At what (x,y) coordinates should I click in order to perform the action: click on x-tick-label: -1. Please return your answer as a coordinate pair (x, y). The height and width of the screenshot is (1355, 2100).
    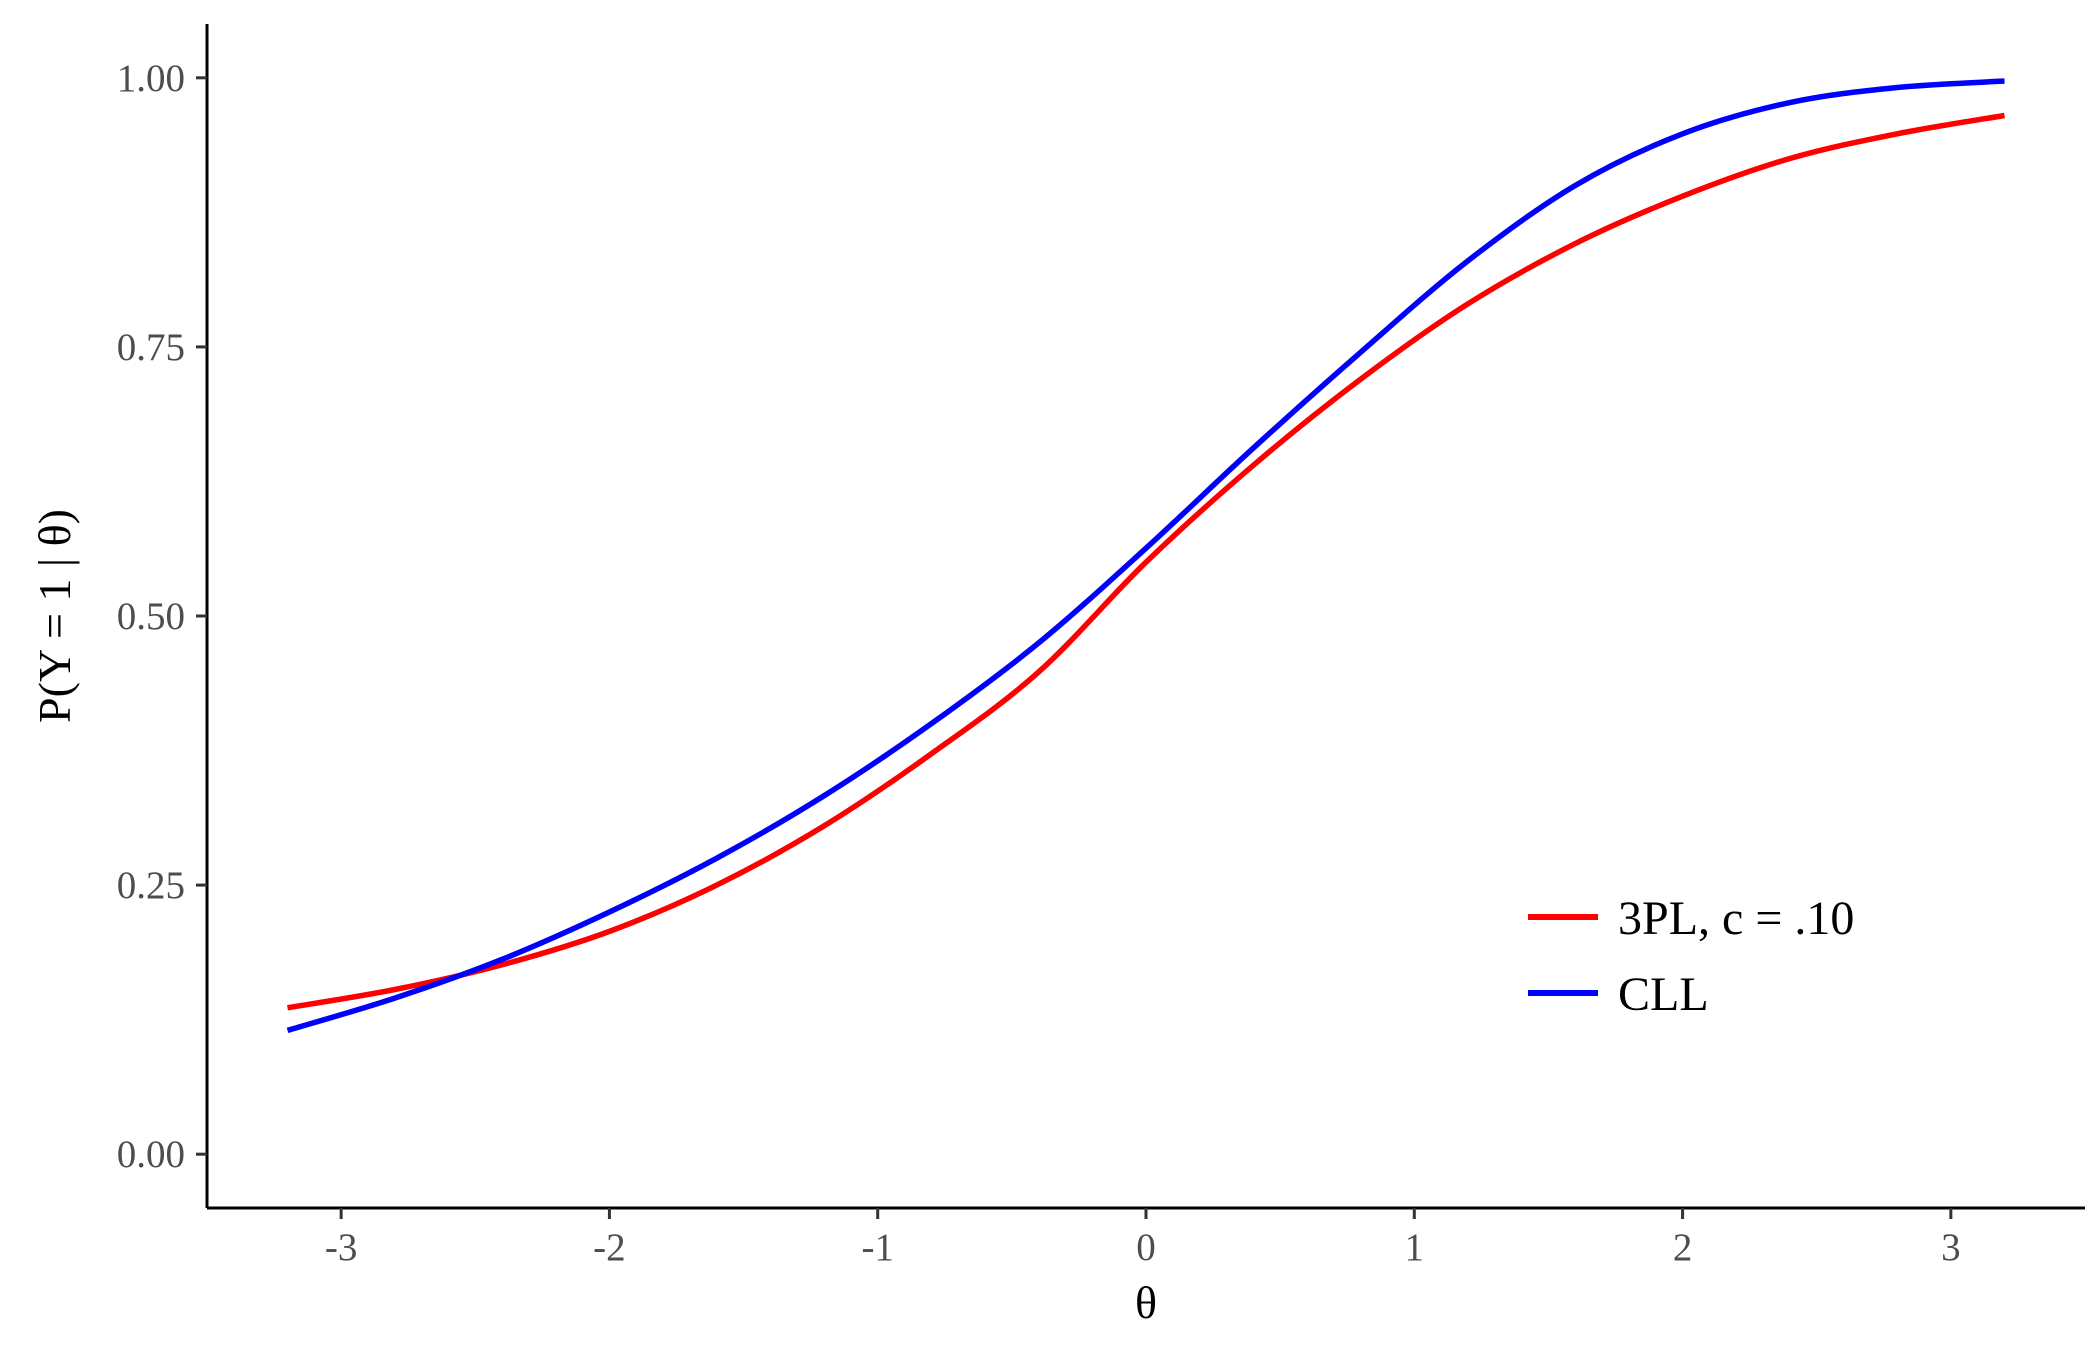
    Looking at the image, I should click on (877, 1247).